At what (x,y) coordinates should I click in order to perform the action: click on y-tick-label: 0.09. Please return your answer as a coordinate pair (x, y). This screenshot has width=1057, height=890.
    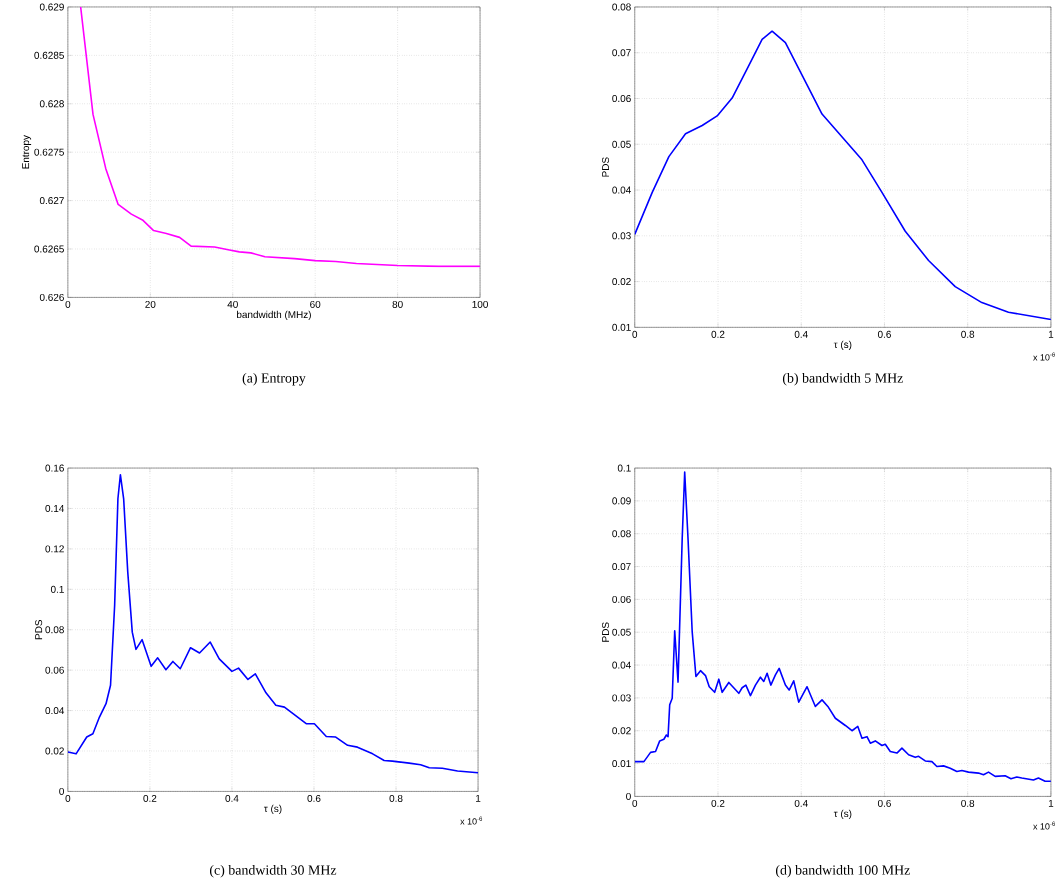
    Looking at the image, I should click on (621, 501).